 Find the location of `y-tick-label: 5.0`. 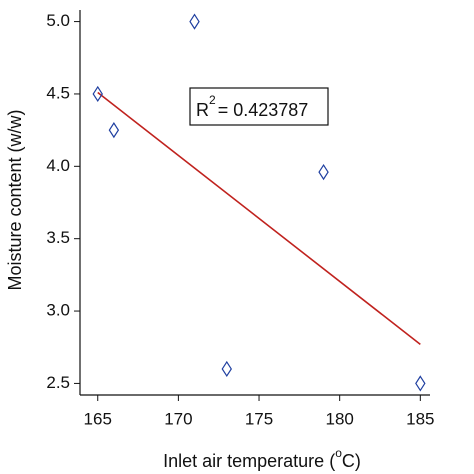

y-tick-label: 5.0 is located at coordinates (58, 20).